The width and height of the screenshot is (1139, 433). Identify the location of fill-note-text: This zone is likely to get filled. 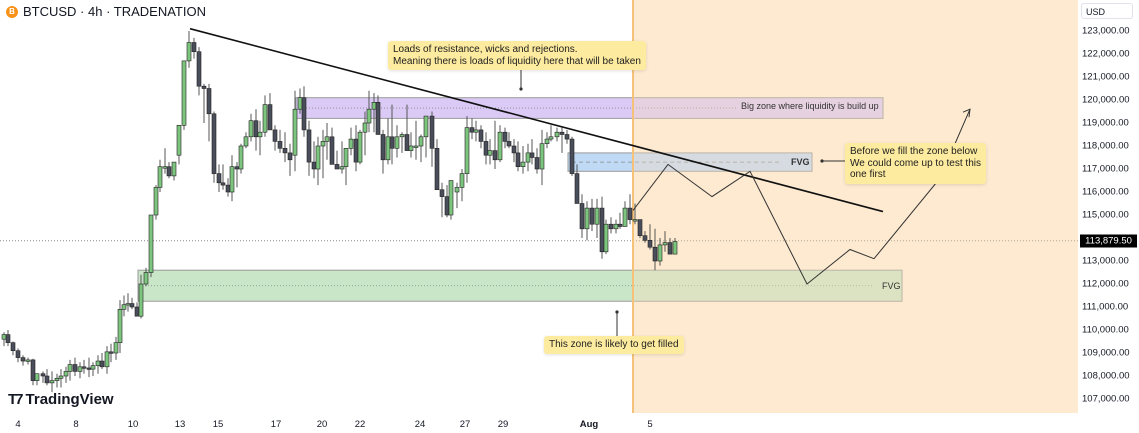
(614, 344).